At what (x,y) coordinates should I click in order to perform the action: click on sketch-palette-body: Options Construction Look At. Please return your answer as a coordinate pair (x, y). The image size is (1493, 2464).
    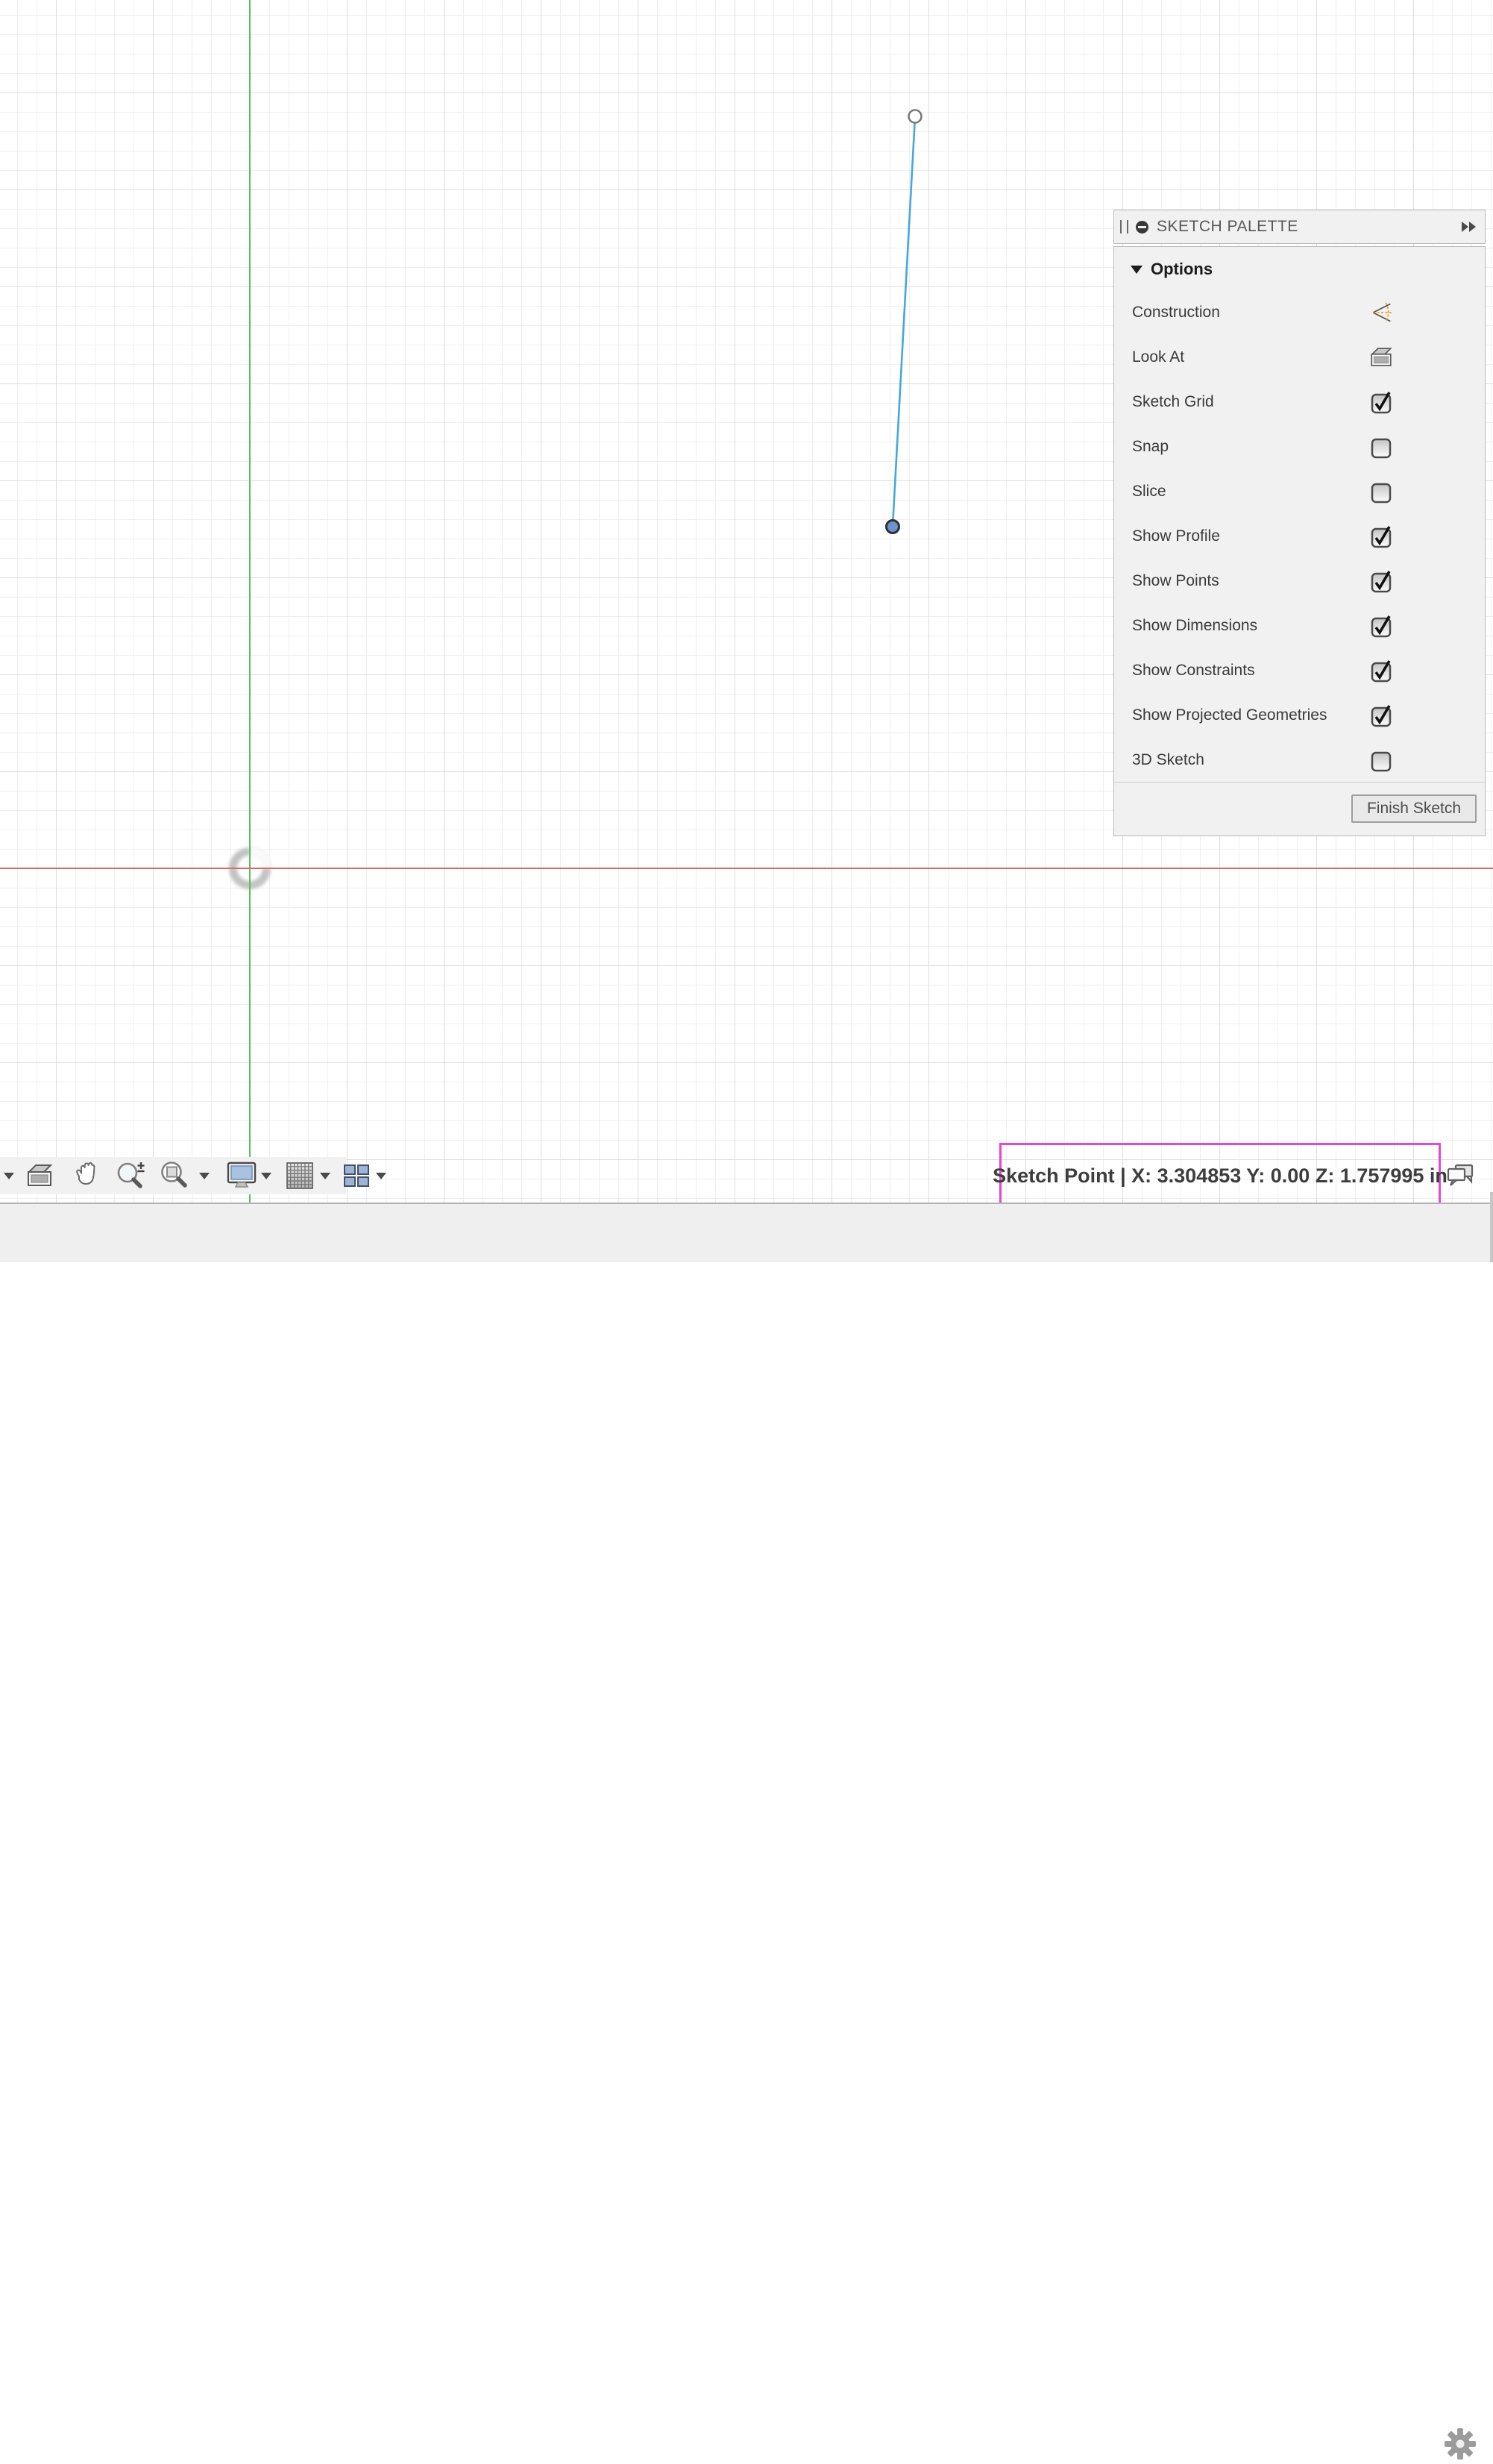
    Looking at the image, I should click on (1299, 541).